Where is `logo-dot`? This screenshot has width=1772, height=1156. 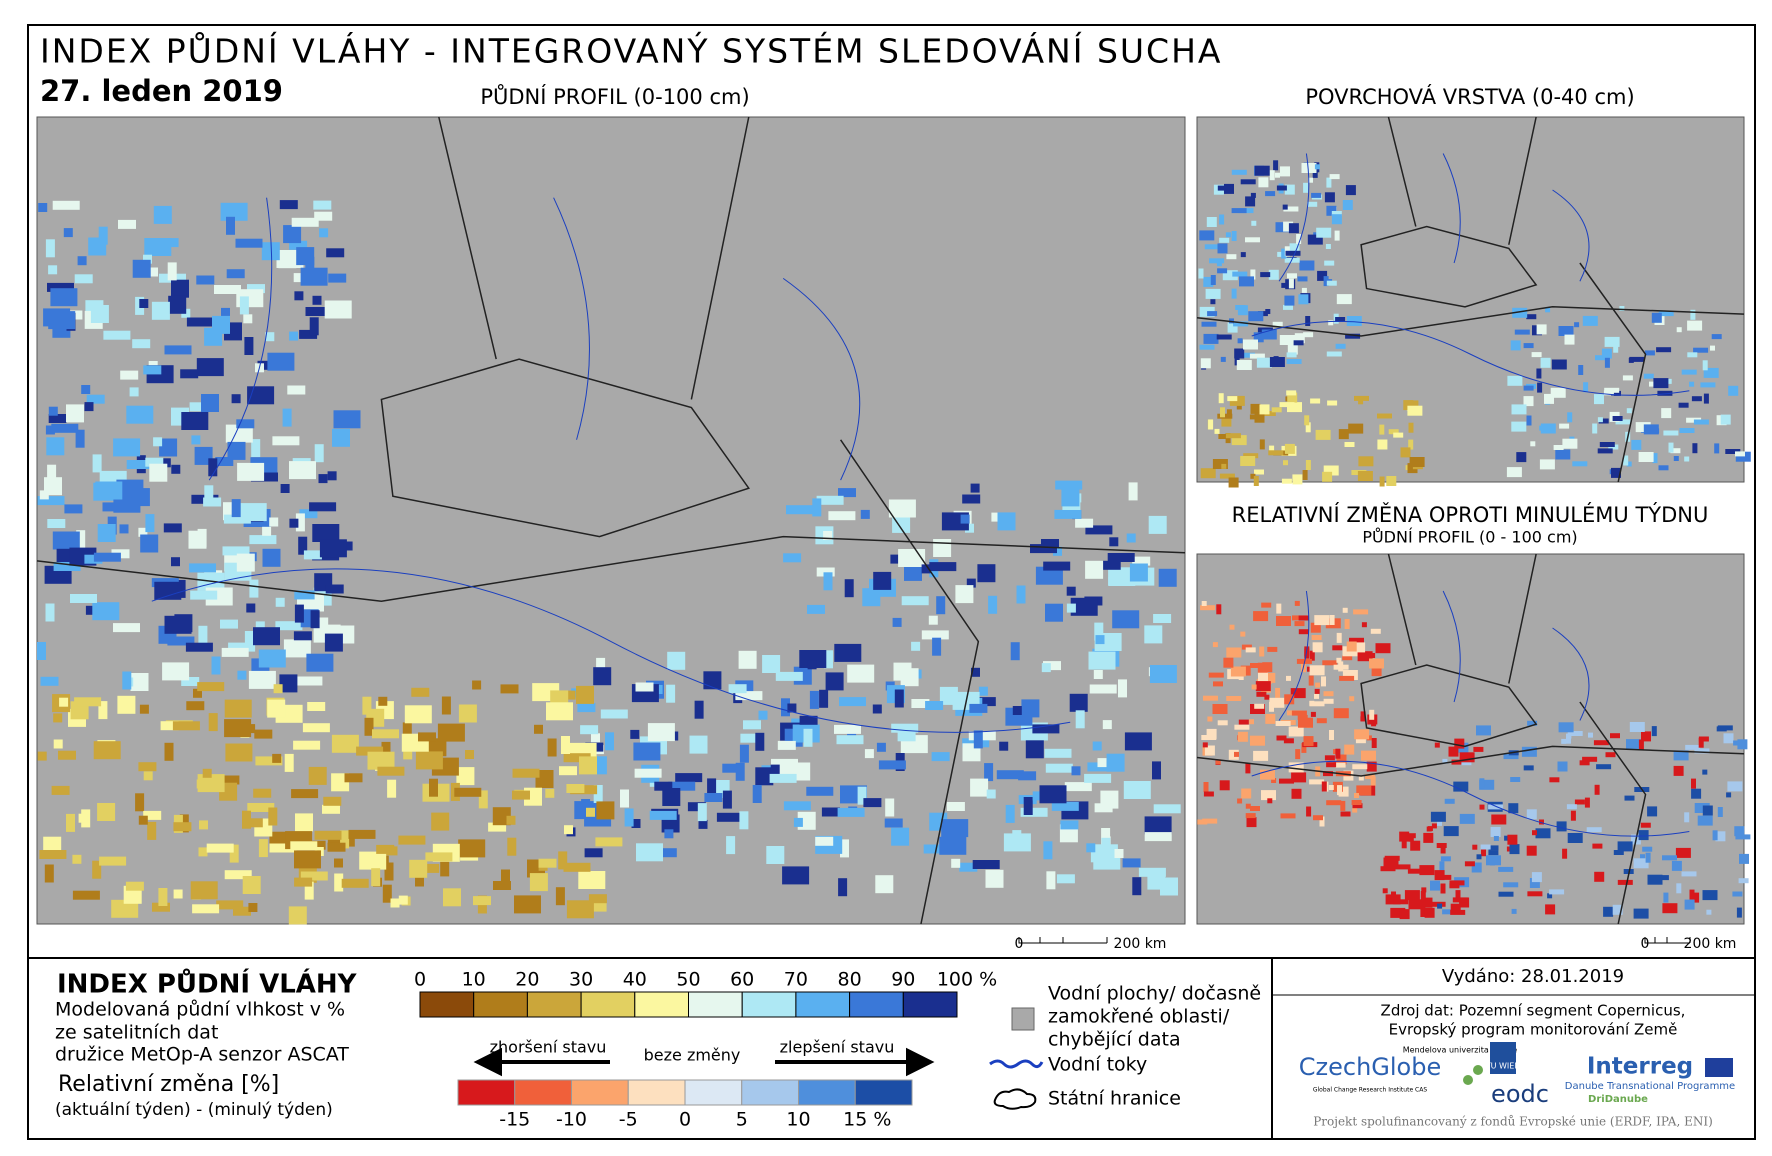
logo-dot is located at coordinates (1468, 1080).